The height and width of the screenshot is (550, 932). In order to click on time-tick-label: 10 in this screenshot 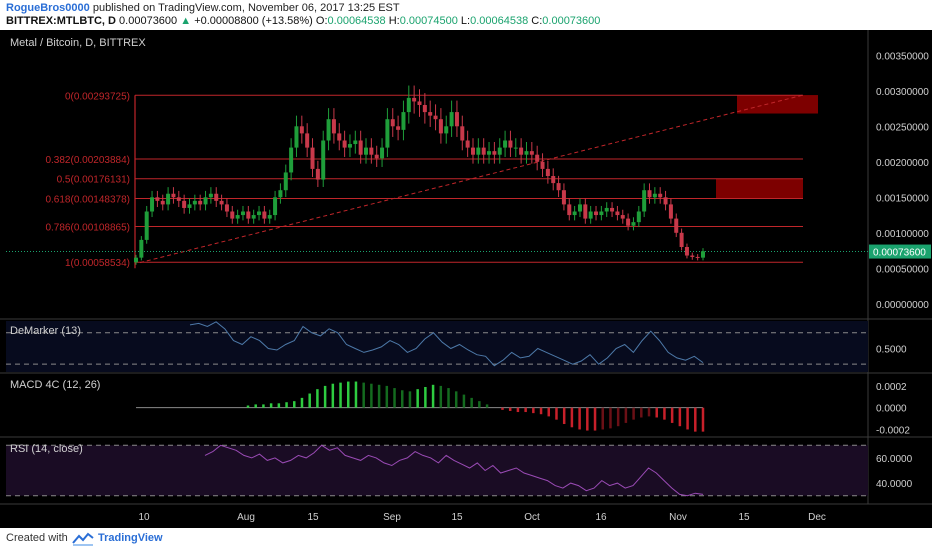, I will do `click(144, 517)`.